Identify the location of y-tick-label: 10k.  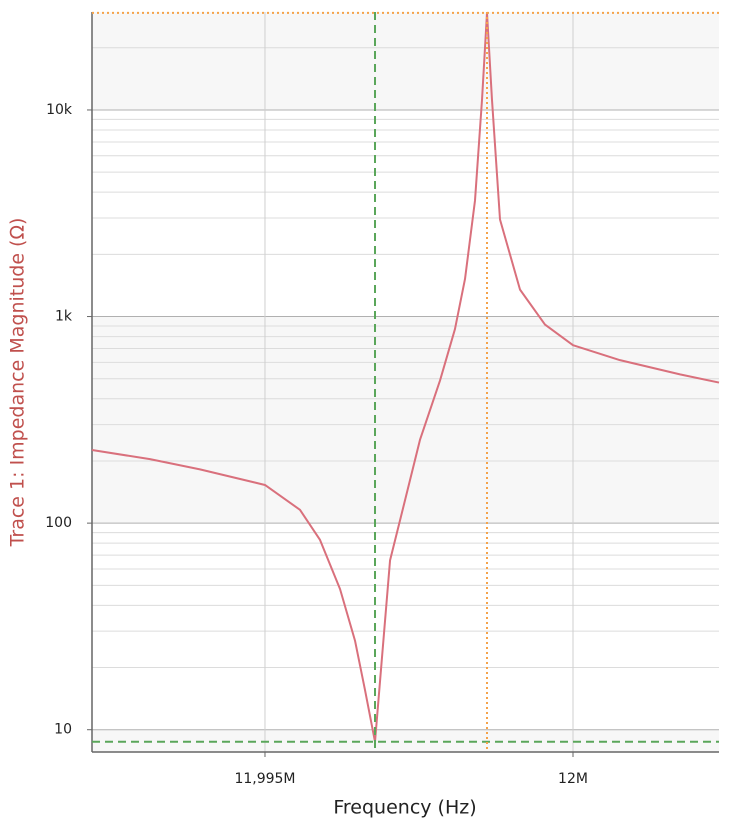
(59, 110).